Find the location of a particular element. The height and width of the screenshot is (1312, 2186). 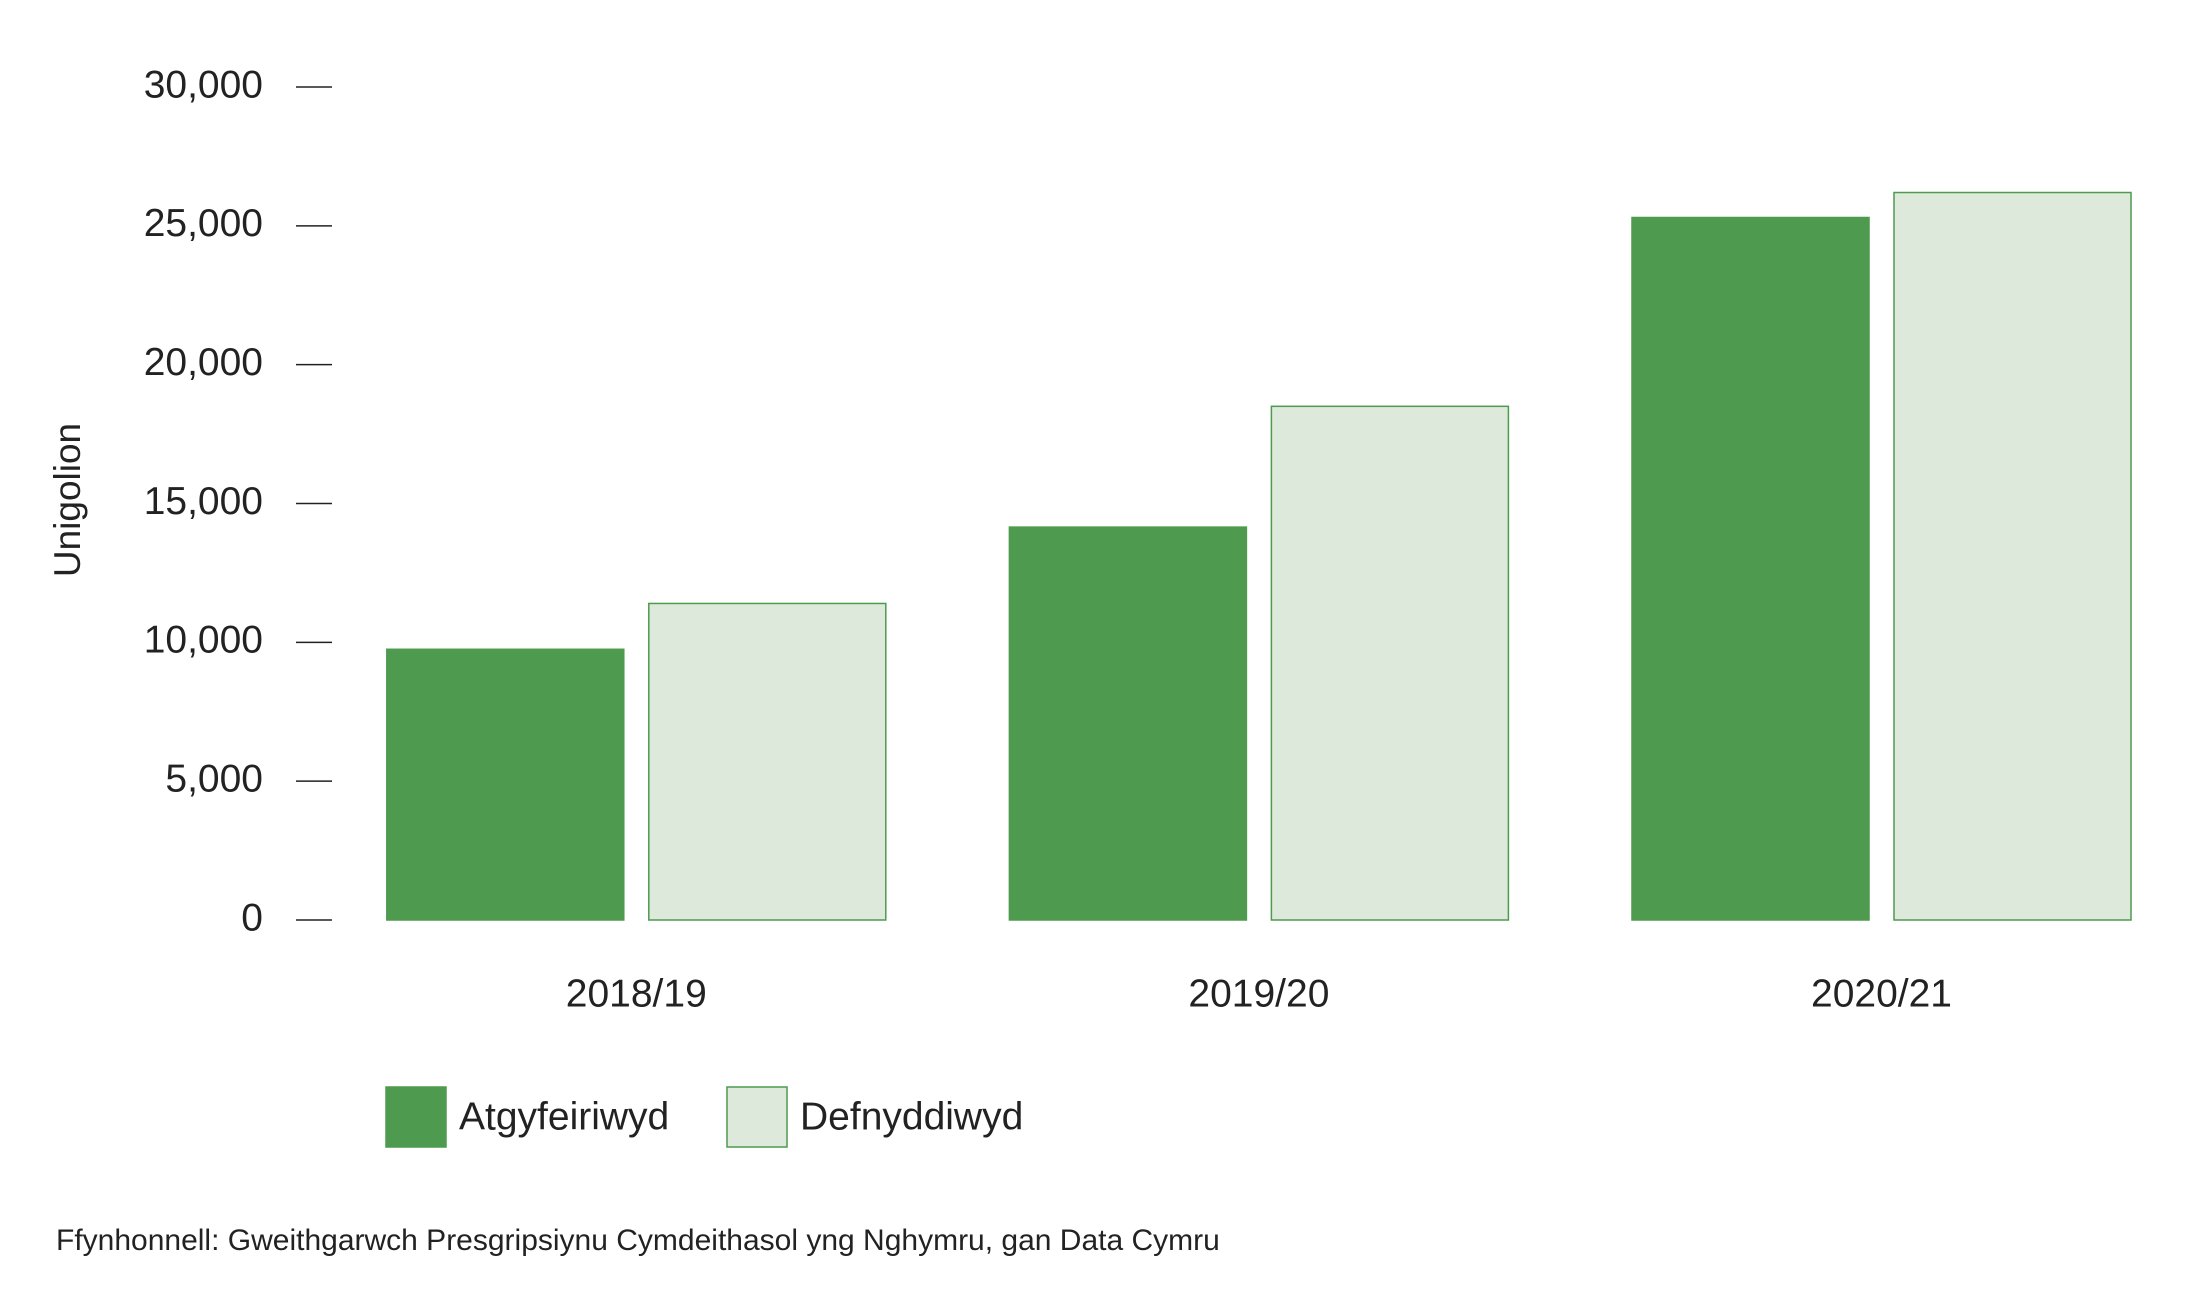

y-tick-label: 0 is located at coordinates (252, 917).